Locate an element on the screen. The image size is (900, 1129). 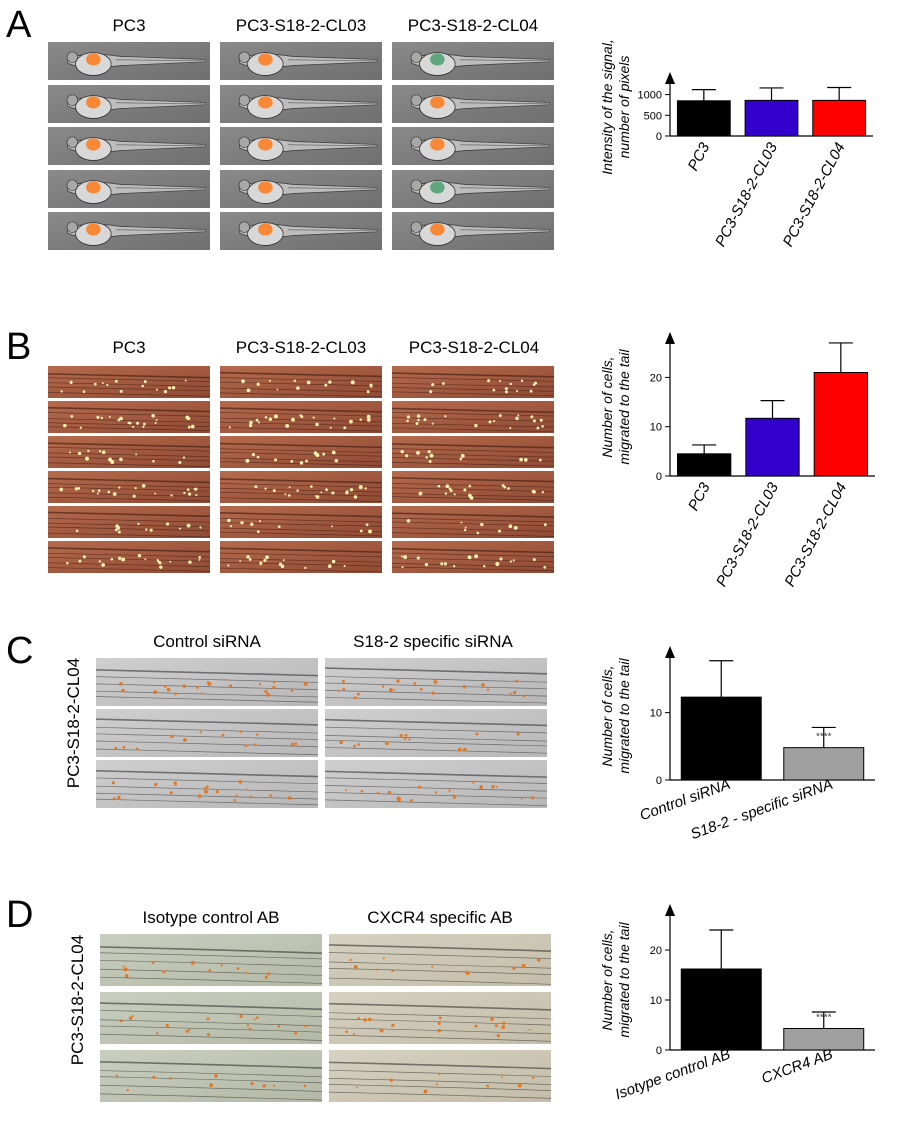
y-tick-label: 20 is located at coordinates (656, 378).